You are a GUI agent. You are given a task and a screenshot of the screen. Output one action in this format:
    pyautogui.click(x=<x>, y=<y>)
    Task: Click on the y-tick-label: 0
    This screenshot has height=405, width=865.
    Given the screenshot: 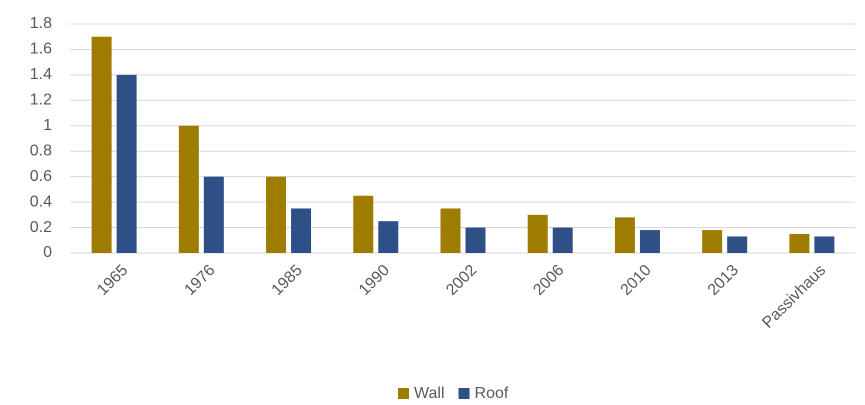 What is the action you would take?
    pyautogui.click(x=47, y=252)
    